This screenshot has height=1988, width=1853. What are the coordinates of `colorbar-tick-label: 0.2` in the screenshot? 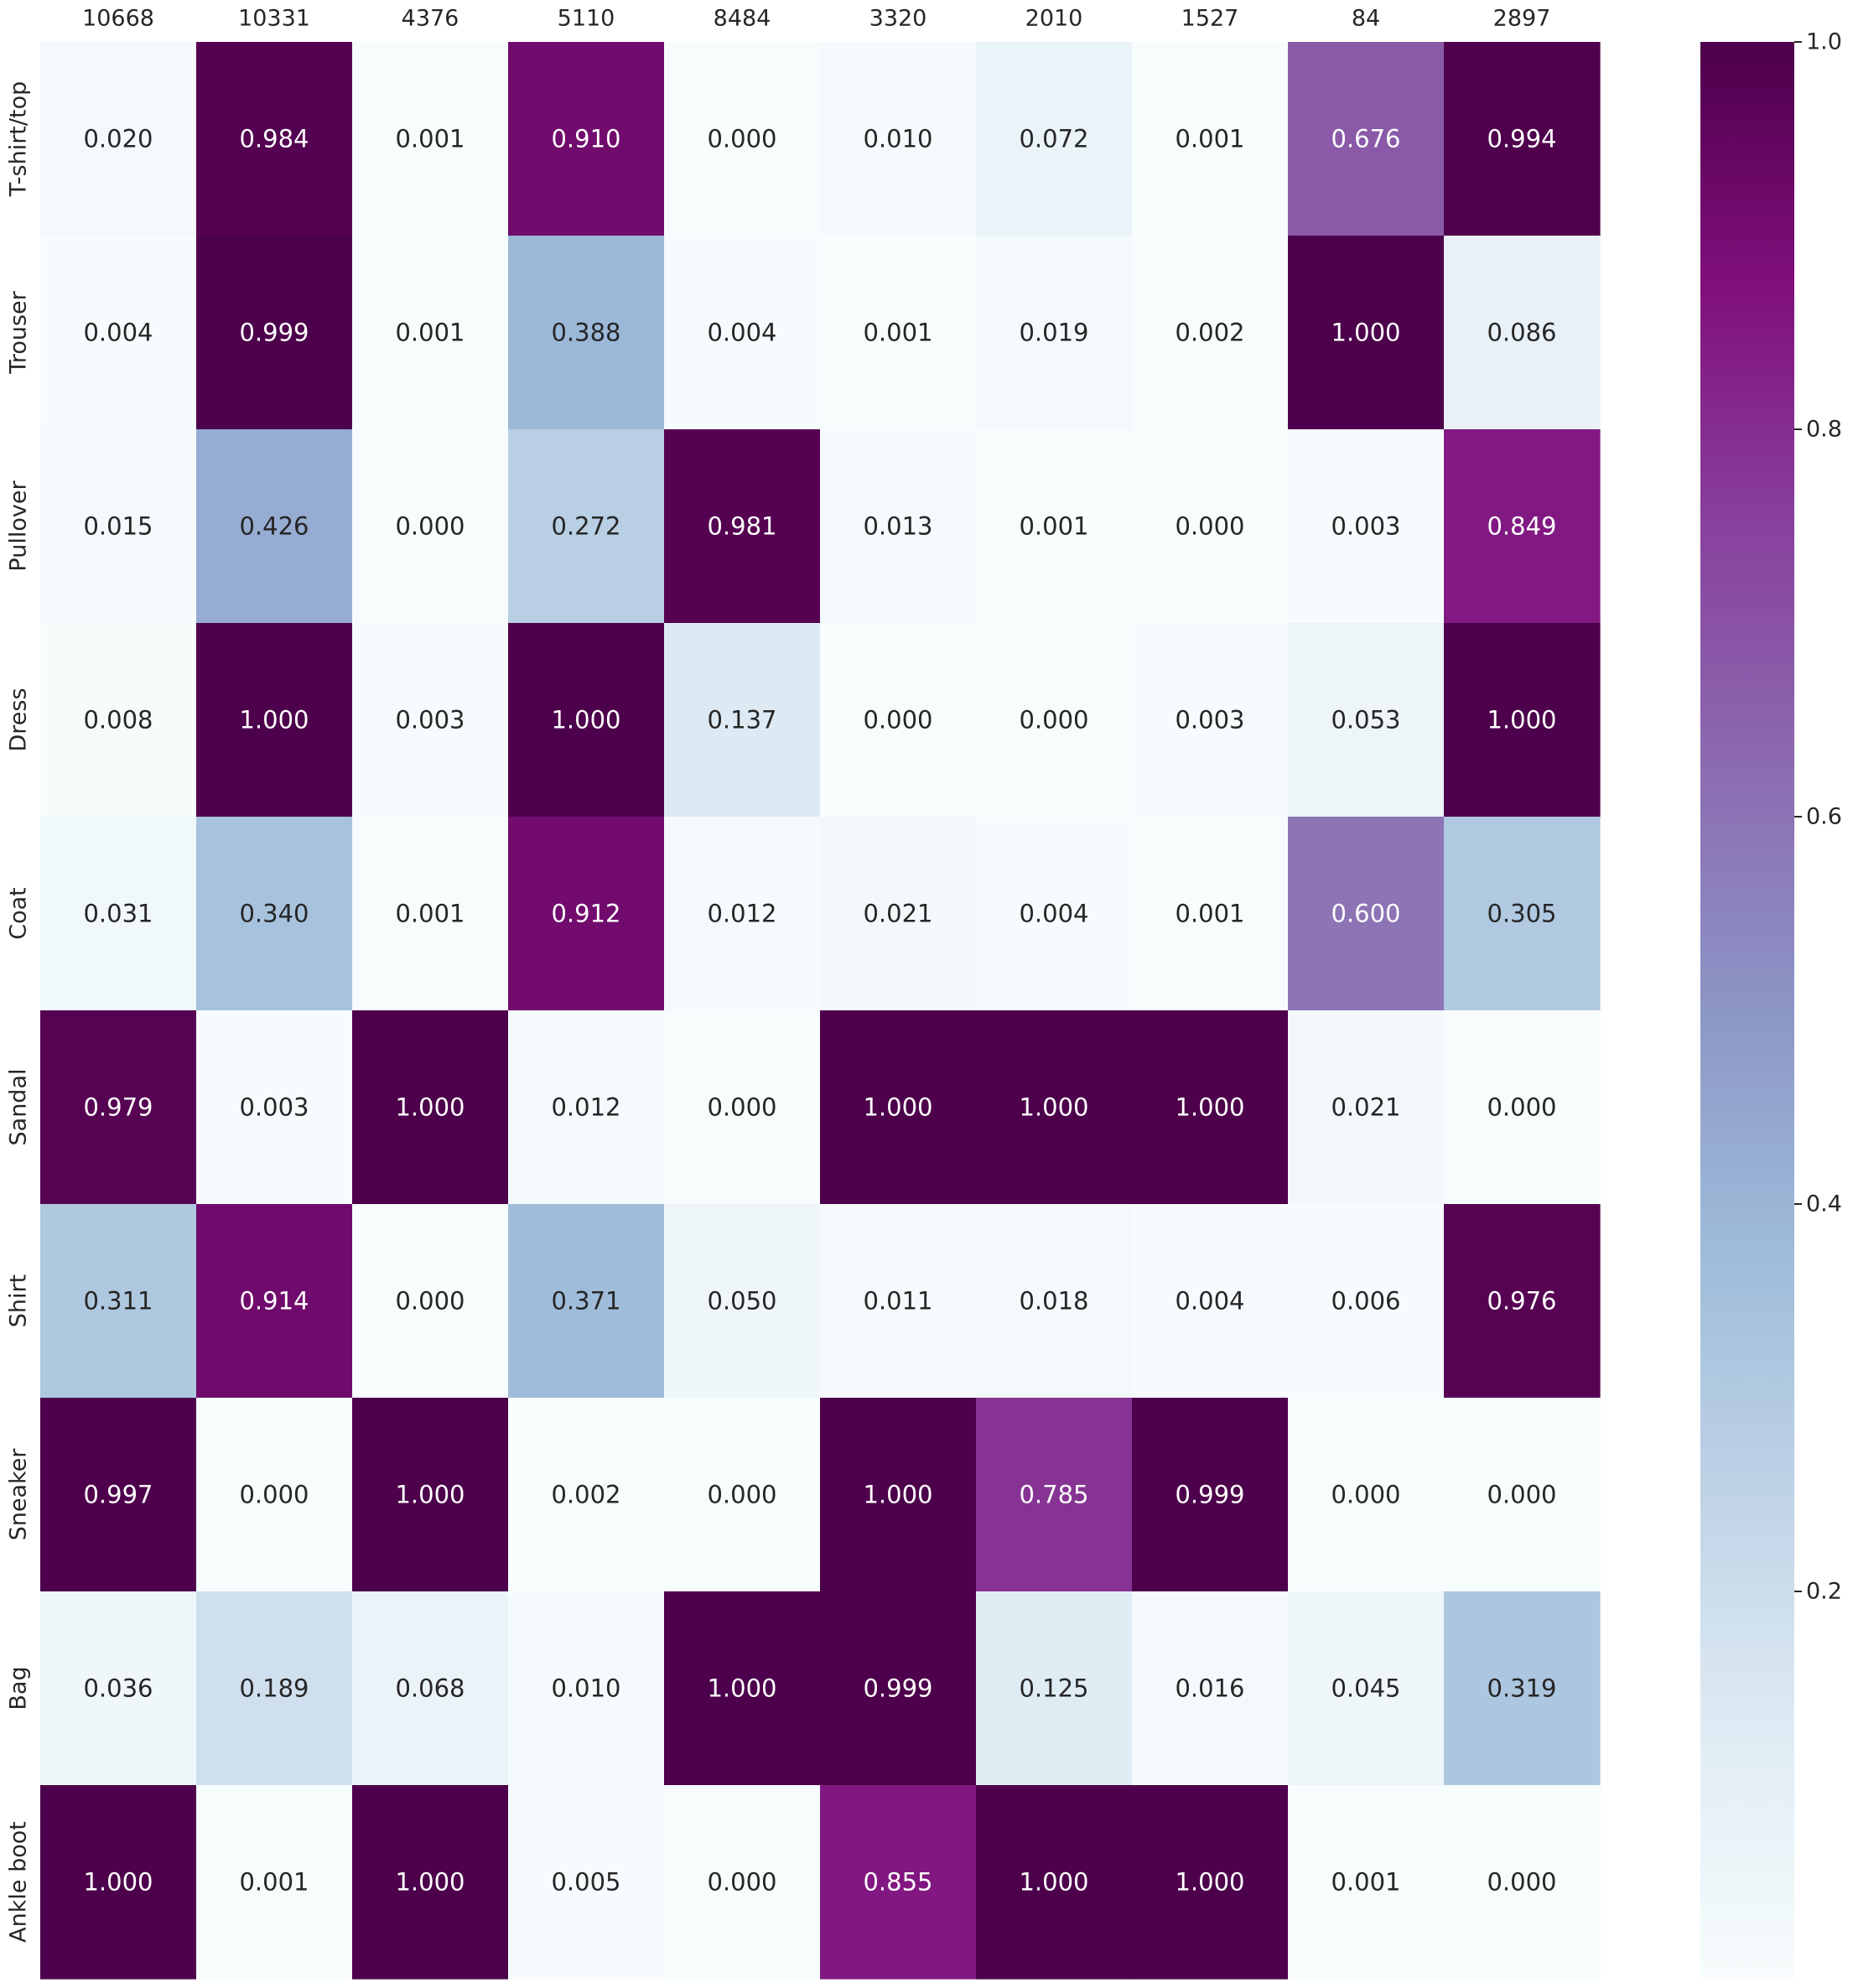 It's located at (1824, 1592).